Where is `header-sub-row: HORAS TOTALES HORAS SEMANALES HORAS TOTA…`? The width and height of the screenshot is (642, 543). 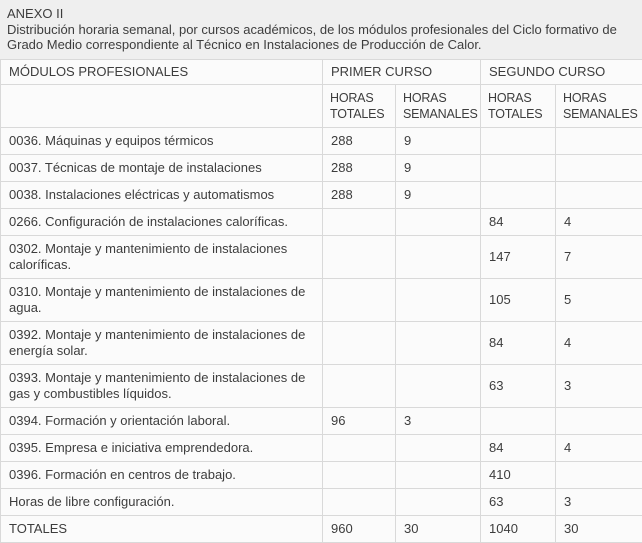 header-sub-row: HORAS TOTALES HORAS SEMANALES HORAS TOTA… is located at coordinates (321, 106).